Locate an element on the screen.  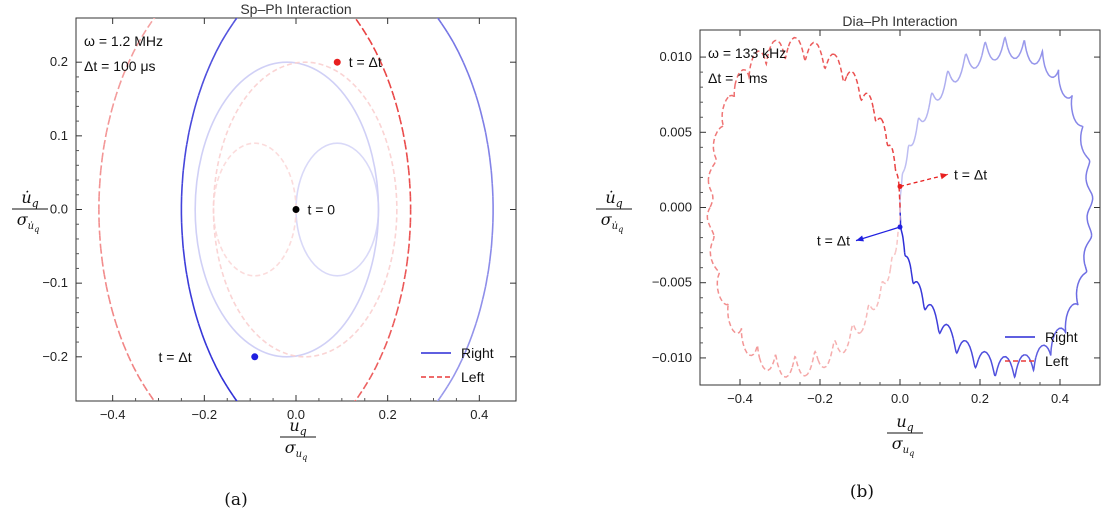
y-axis-label-denominator: σu̇q is located at coordinates (612, 222).